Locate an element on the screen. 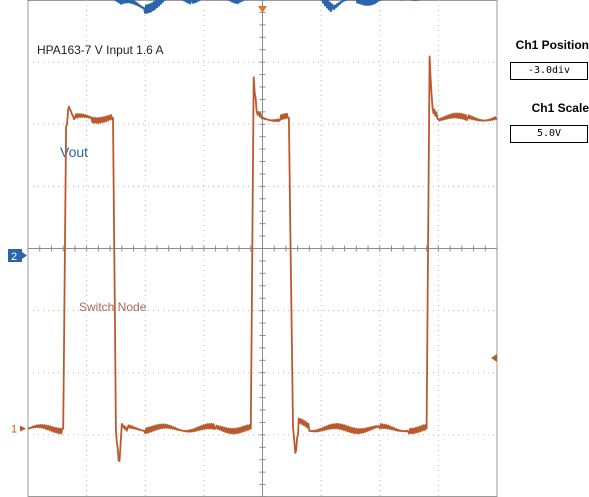  series-label-vout: Vout is located at coordinates (74, 152).